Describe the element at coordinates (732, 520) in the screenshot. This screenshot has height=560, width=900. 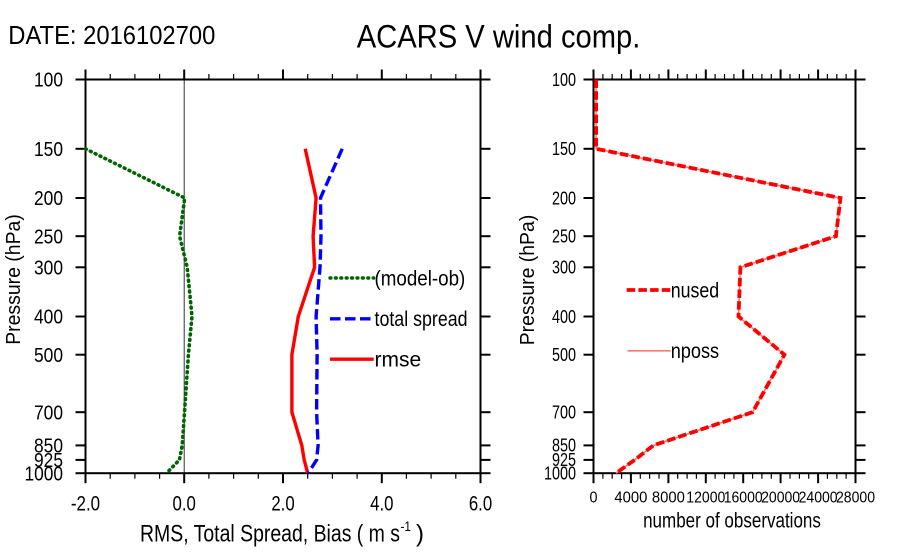
I see `svg-text: number of observations` at that location.